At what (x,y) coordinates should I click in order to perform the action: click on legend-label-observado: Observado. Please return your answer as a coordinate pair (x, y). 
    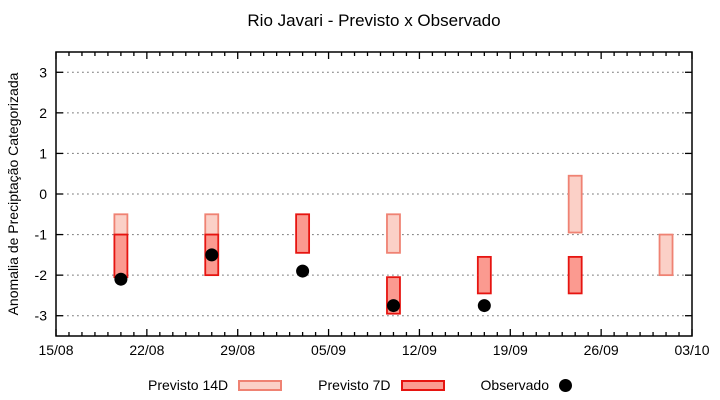
    Looking at the image, I should click on (514, 385).